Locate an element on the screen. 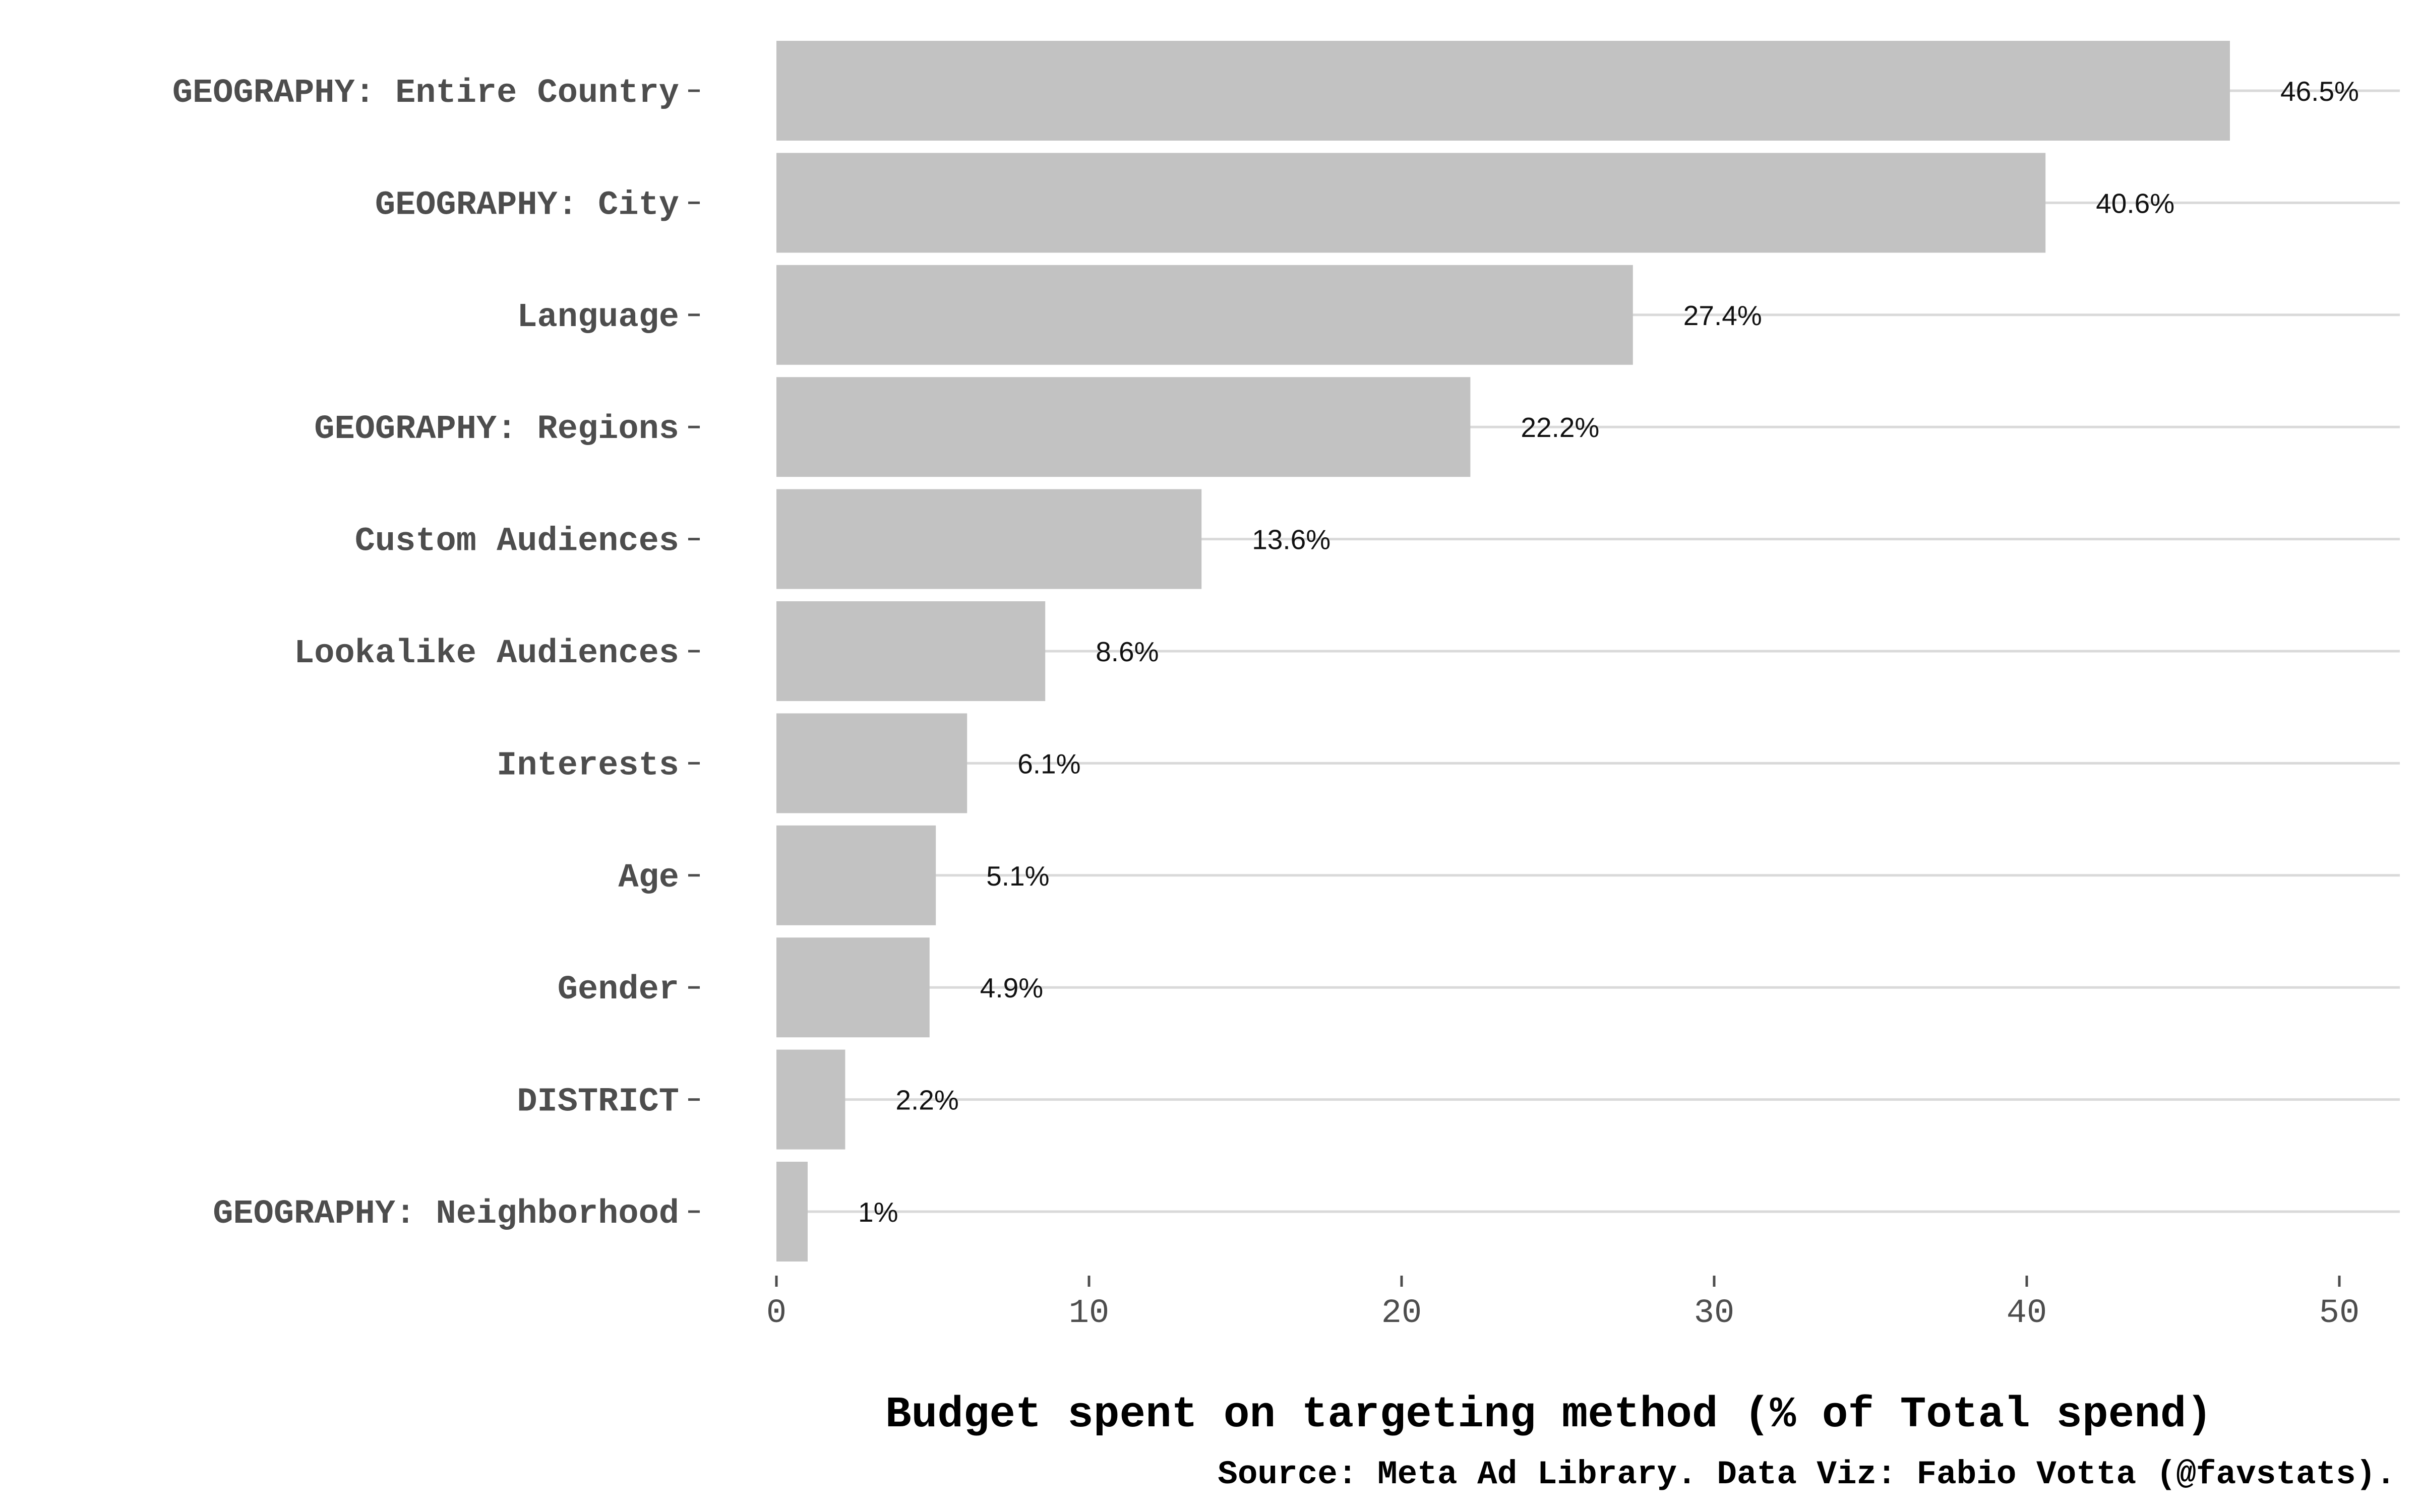 The height and width of the screenshot is (1512, 2420). y-tick-label: Gender is located at coordinates (618, 990).